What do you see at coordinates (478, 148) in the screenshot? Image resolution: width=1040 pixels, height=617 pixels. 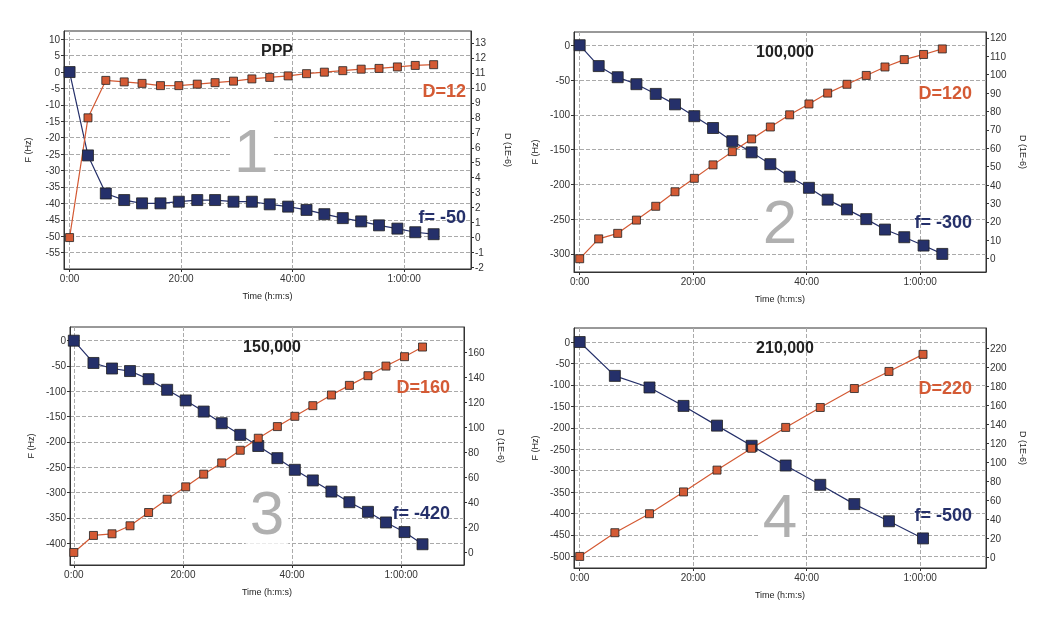 I see `y2-tick-label: 6` at bounding box center [478, 148].